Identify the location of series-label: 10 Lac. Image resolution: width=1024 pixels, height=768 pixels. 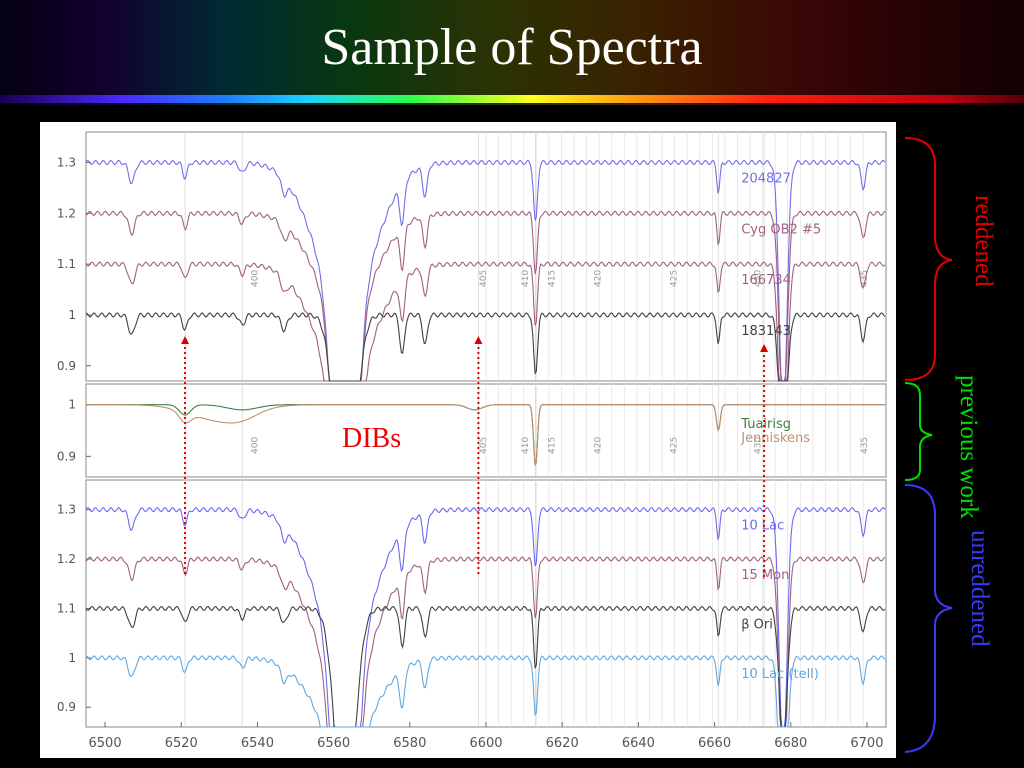
(762, 526).